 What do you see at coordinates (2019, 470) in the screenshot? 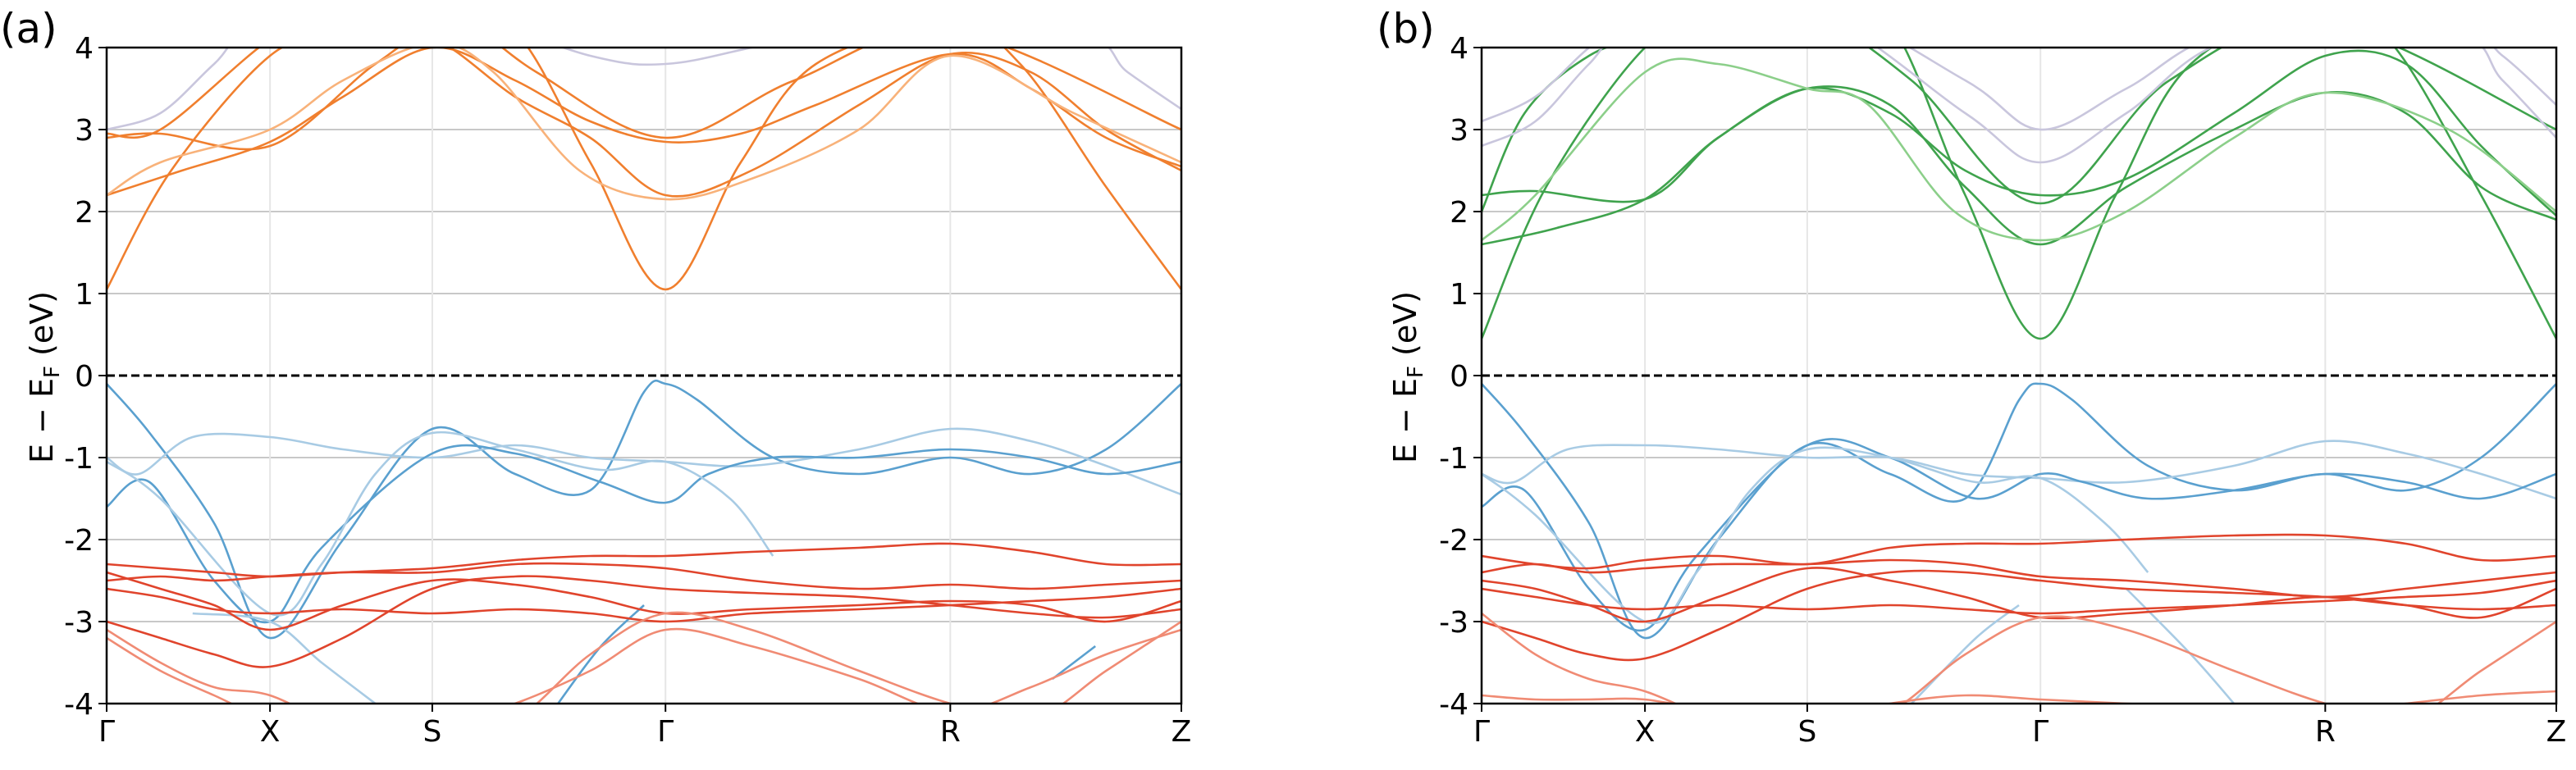
I see `band-b-vb2` at bounding box center [2019, 470].